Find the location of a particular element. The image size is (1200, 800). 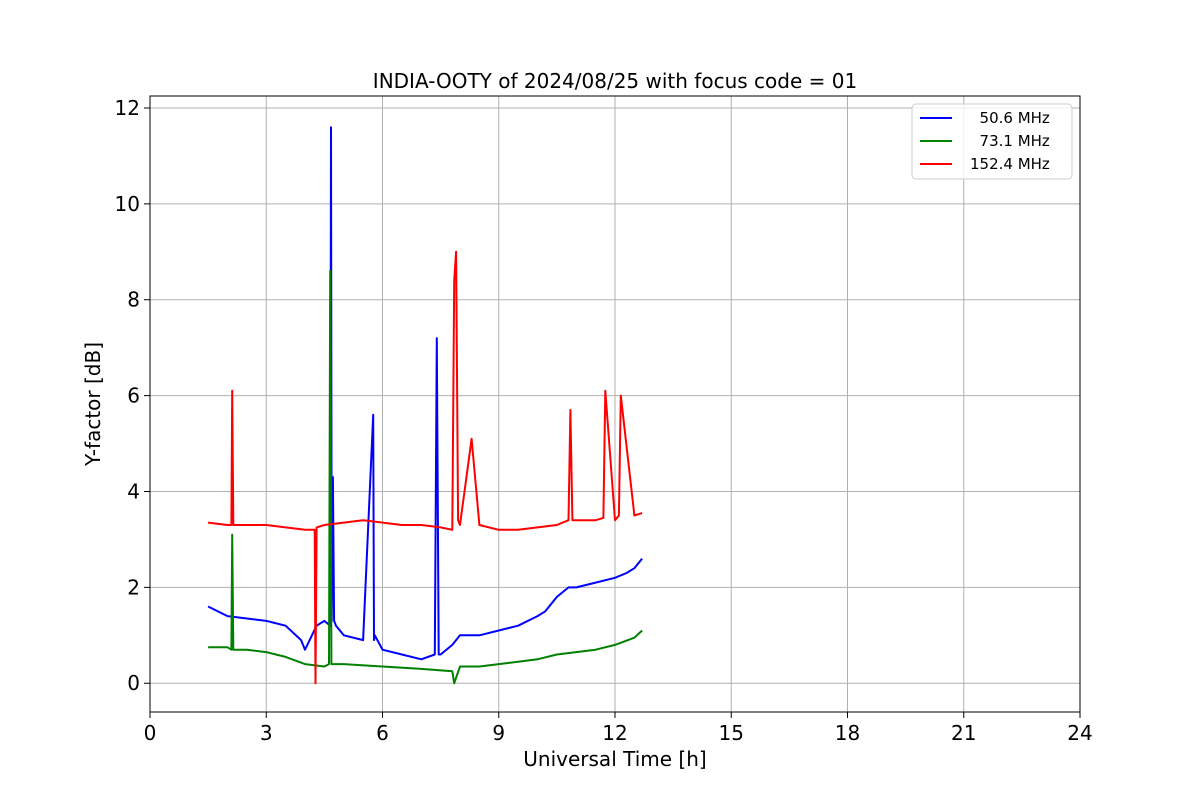

x-tick-label: 12 is located at coordinates (614, 733).